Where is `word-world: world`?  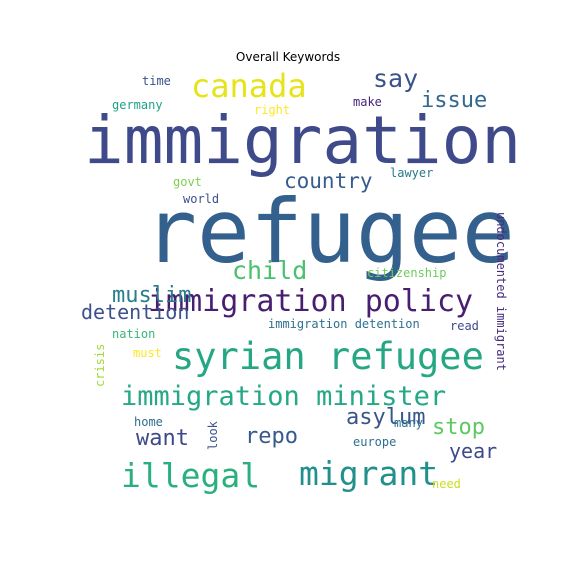
word-world: world is located at coordinates (201, 199).